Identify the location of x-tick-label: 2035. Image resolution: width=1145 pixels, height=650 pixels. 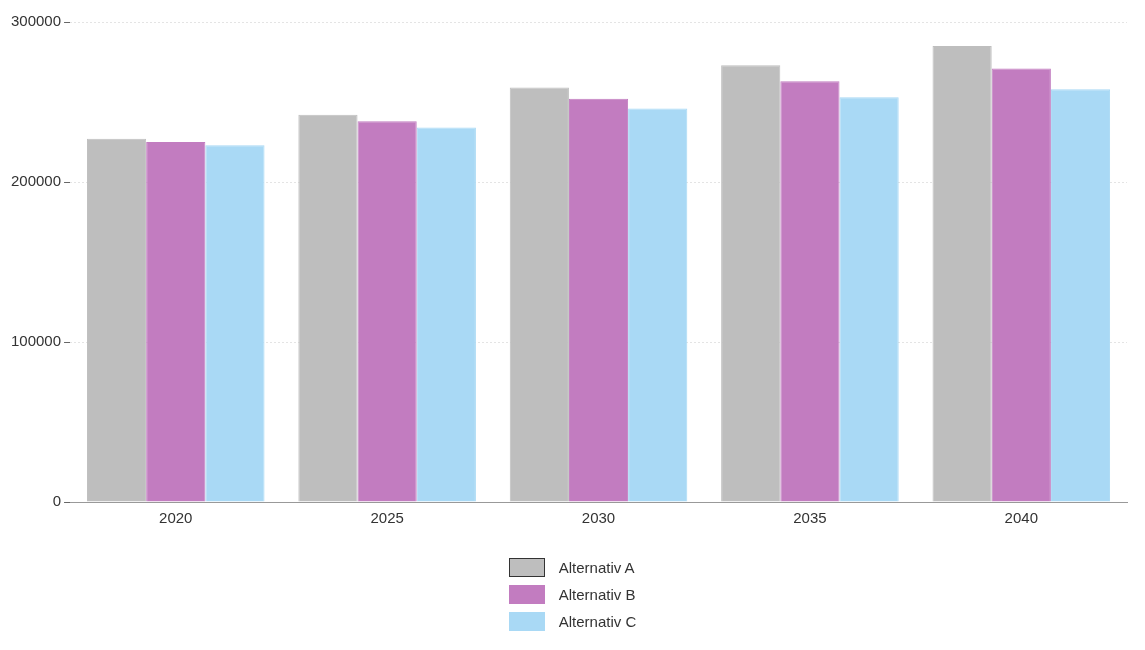
(810, 518).